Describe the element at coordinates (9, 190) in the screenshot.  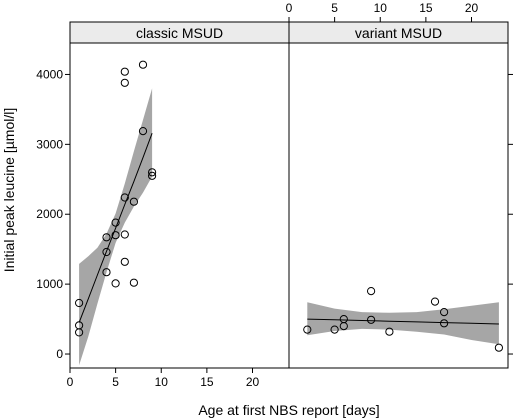
I see `y-axis-title: Initial peak leucine [µmol/l]` at that location.